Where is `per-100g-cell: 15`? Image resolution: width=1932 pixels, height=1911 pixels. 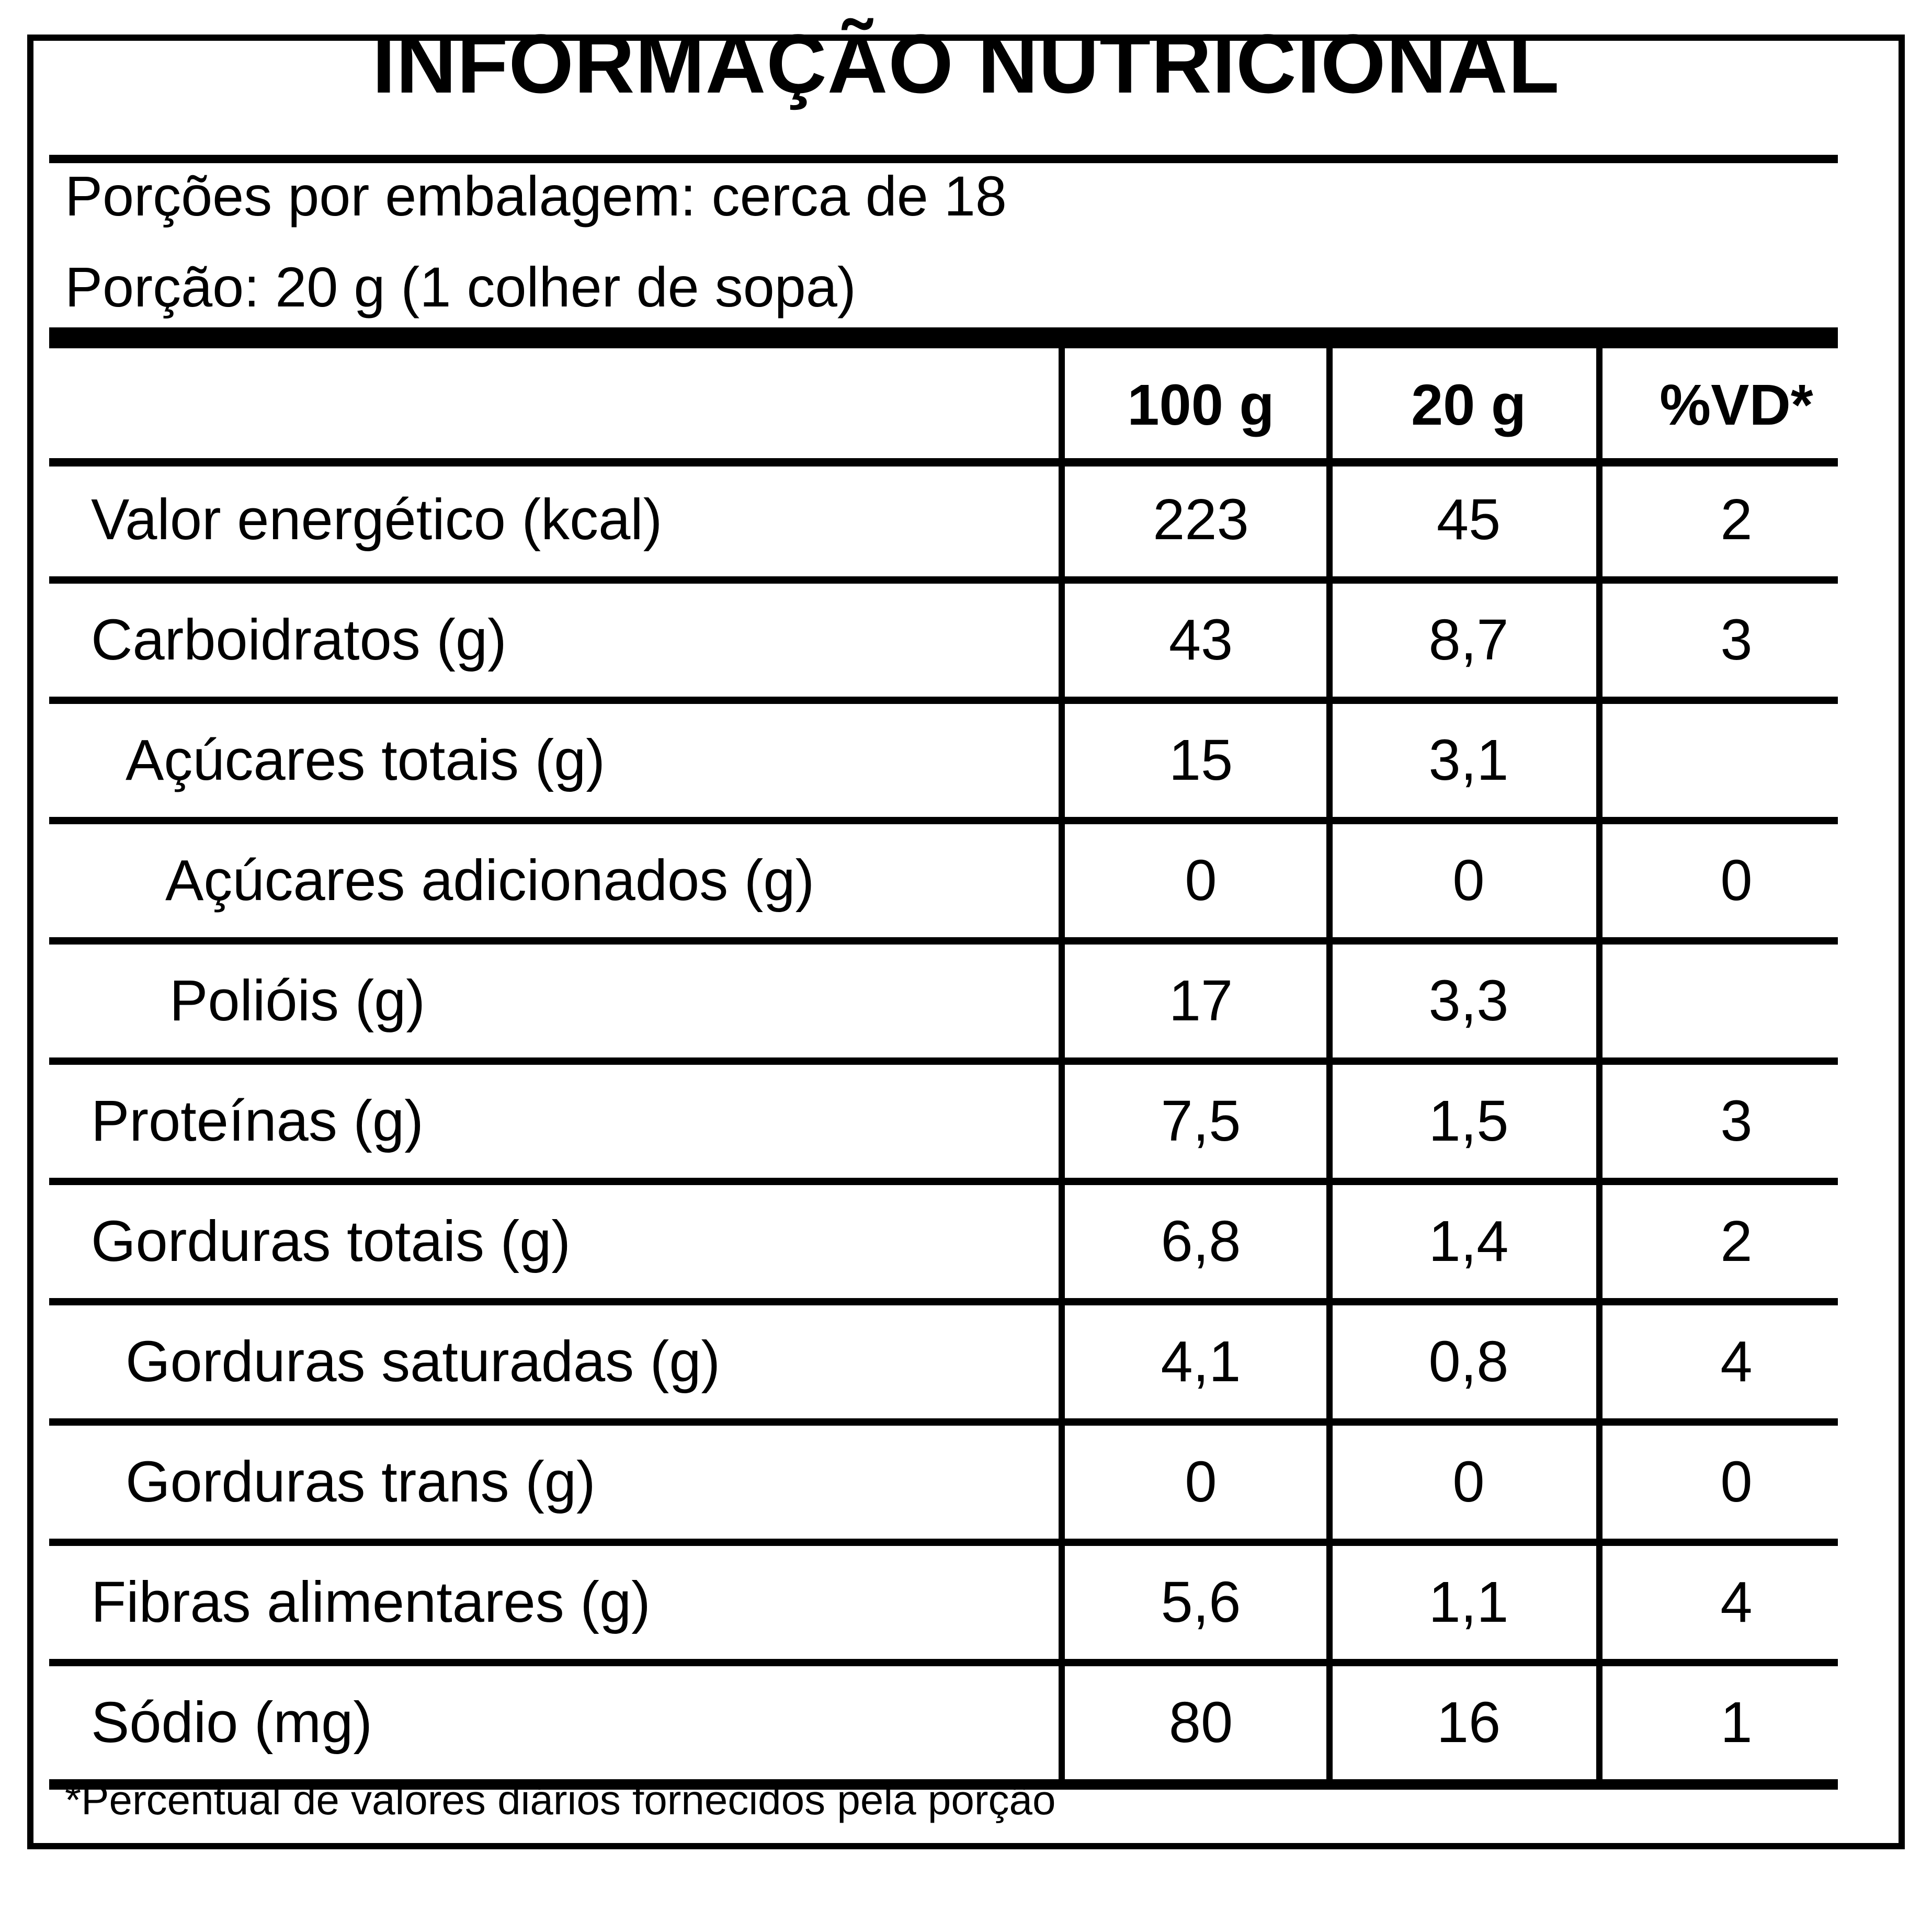 per-100g-cell: 15 is located at coordinates (1200, 760).